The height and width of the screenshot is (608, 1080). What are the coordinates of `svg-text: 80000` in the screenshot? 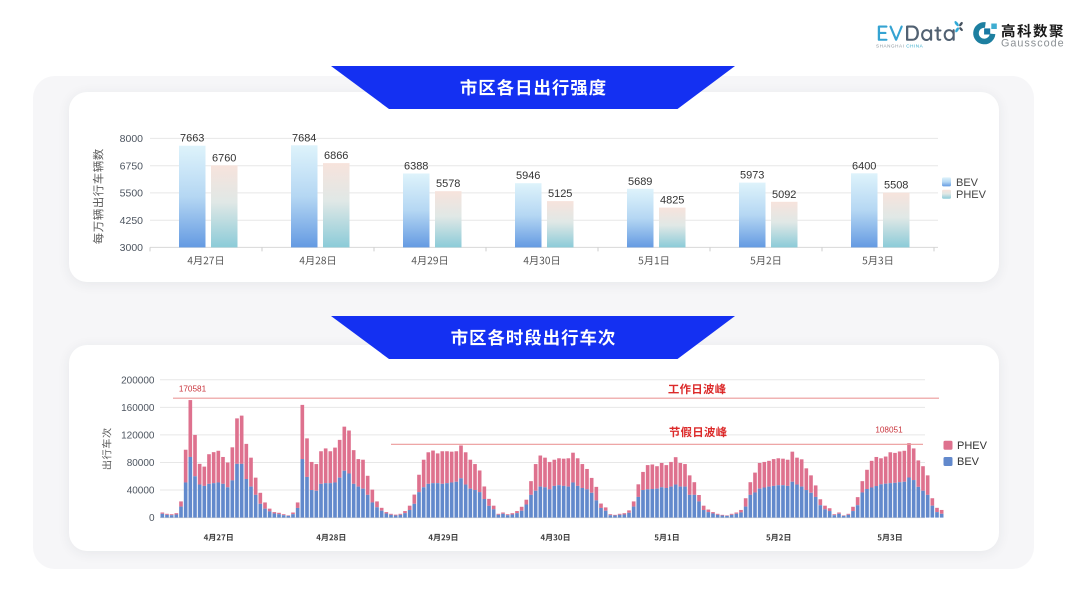 It's located at (141, 463).